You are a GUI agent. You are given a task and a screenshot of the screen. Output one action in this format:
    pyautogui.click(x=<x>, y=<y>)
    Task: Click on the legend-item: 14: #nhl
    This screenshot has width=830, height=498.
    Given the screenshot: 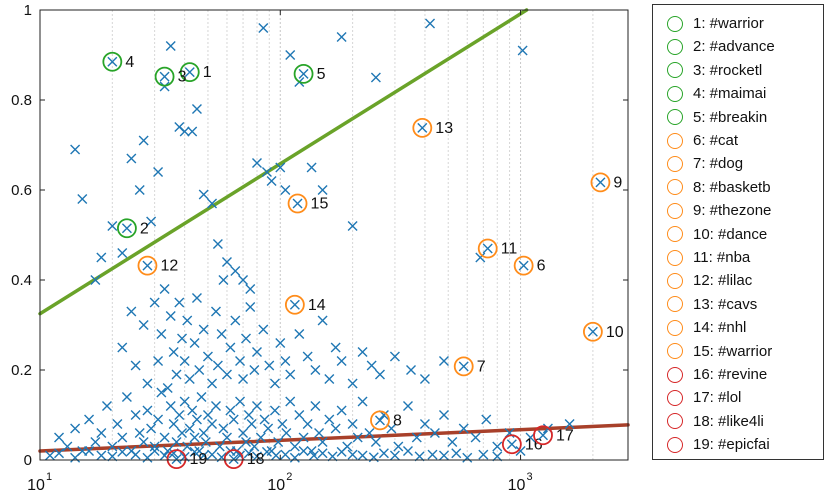 What is the action you would take?
    pyautogui.click(x=738, y=327)
    